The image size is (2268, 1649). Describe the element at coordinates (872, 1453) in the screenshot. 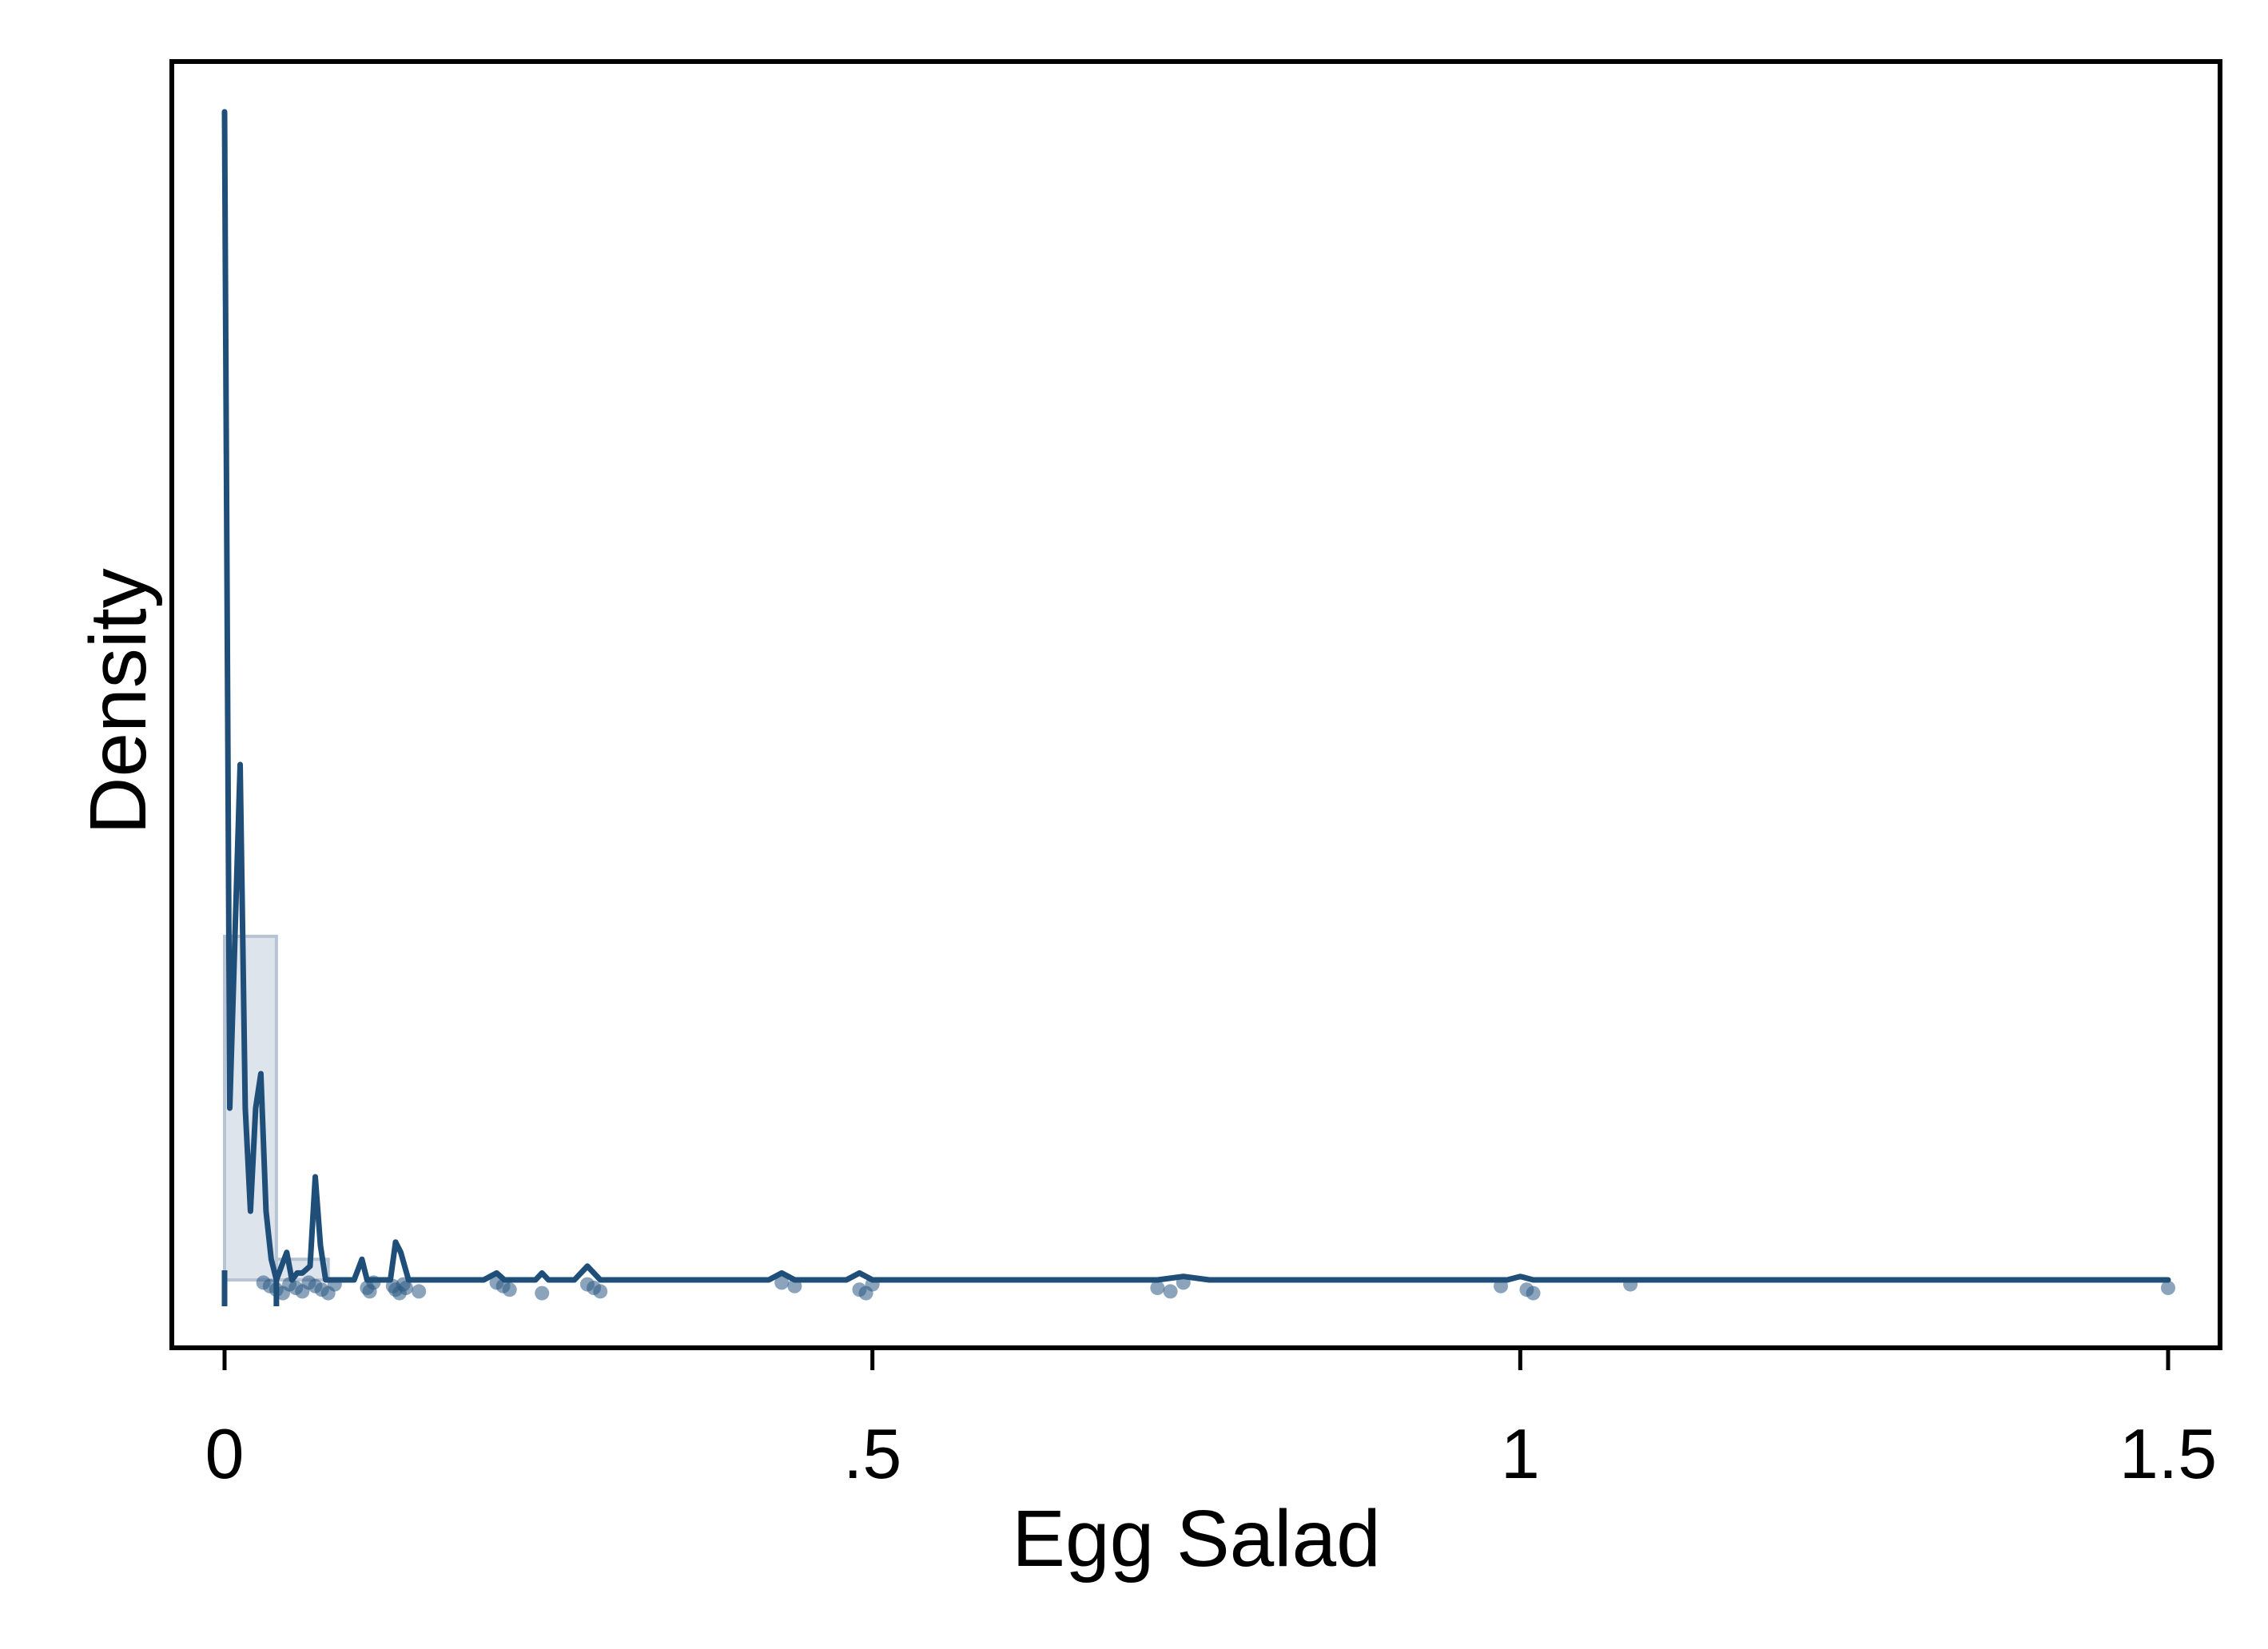

I see `x-tick-label-1: .5` at that location.